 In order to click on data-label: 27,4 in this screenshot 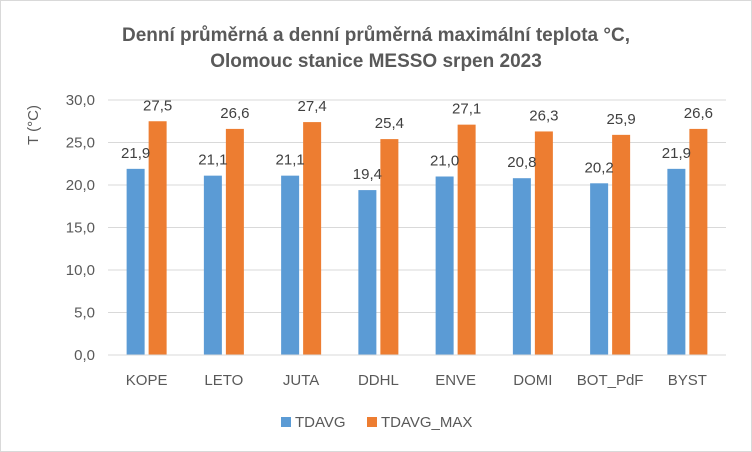, I will do `click(312, 106)`.